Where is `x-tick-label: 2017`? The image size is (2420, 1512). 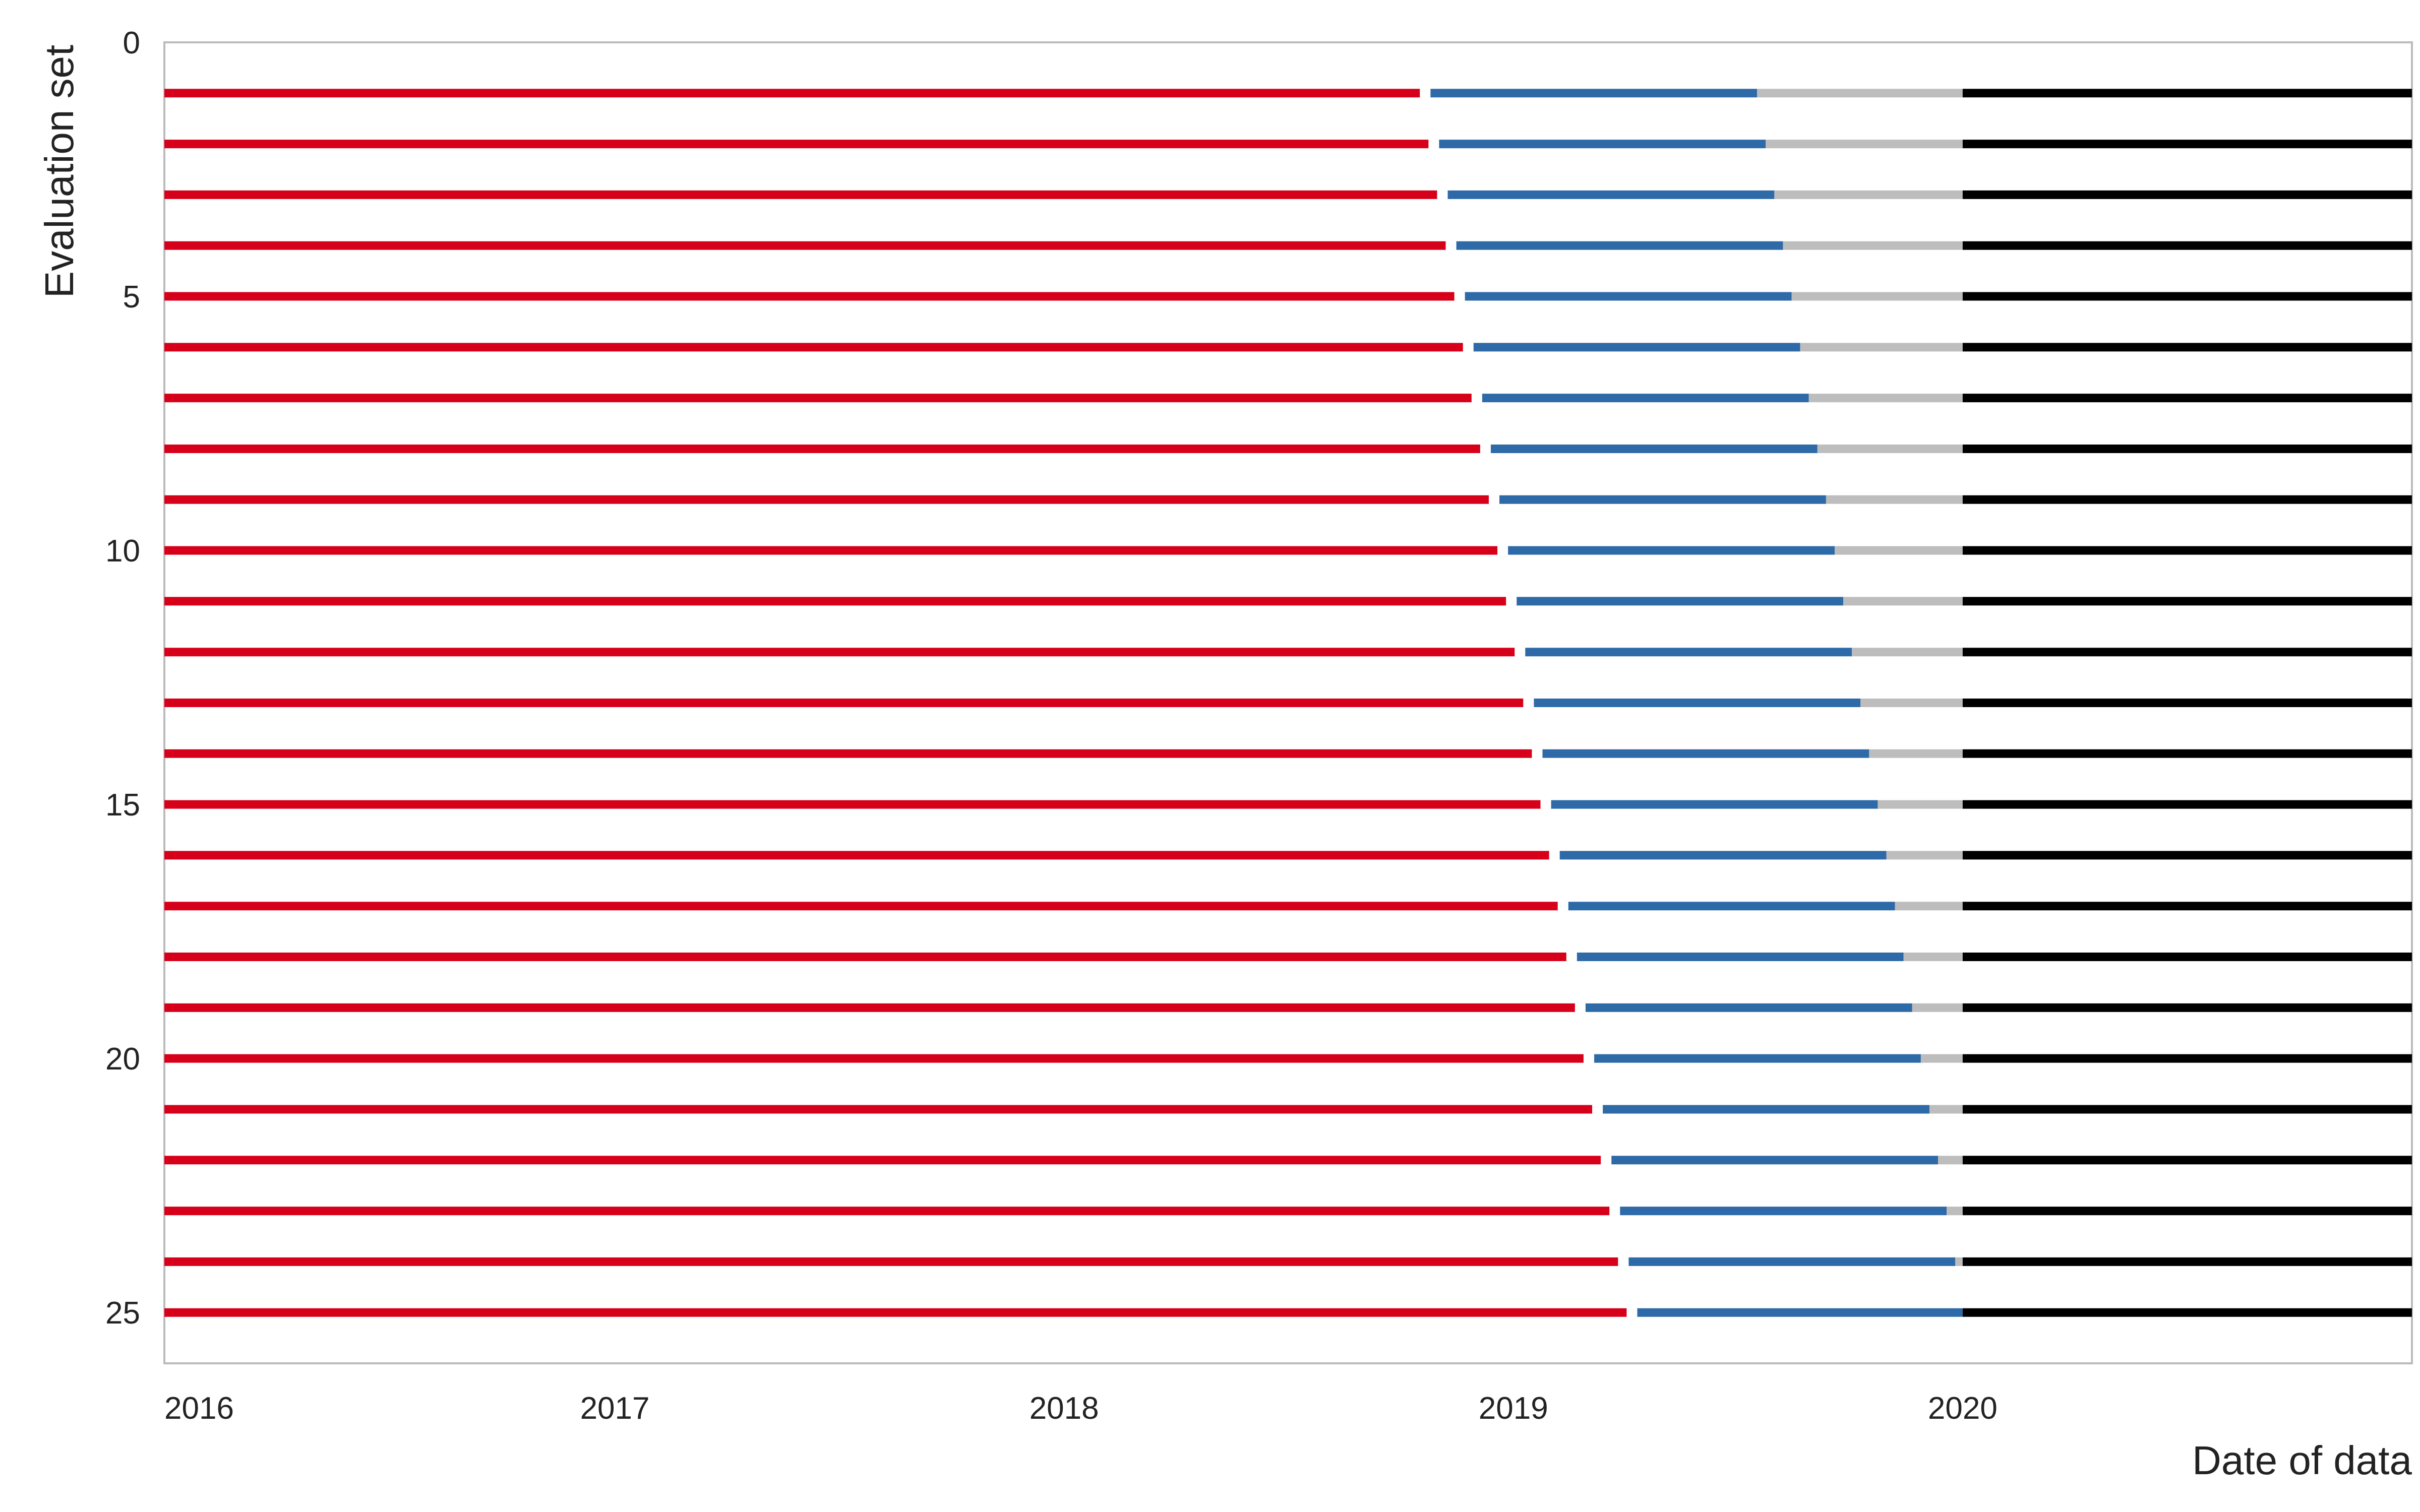
x-tick-label: 2017 is located at coordinates (615, 1408).